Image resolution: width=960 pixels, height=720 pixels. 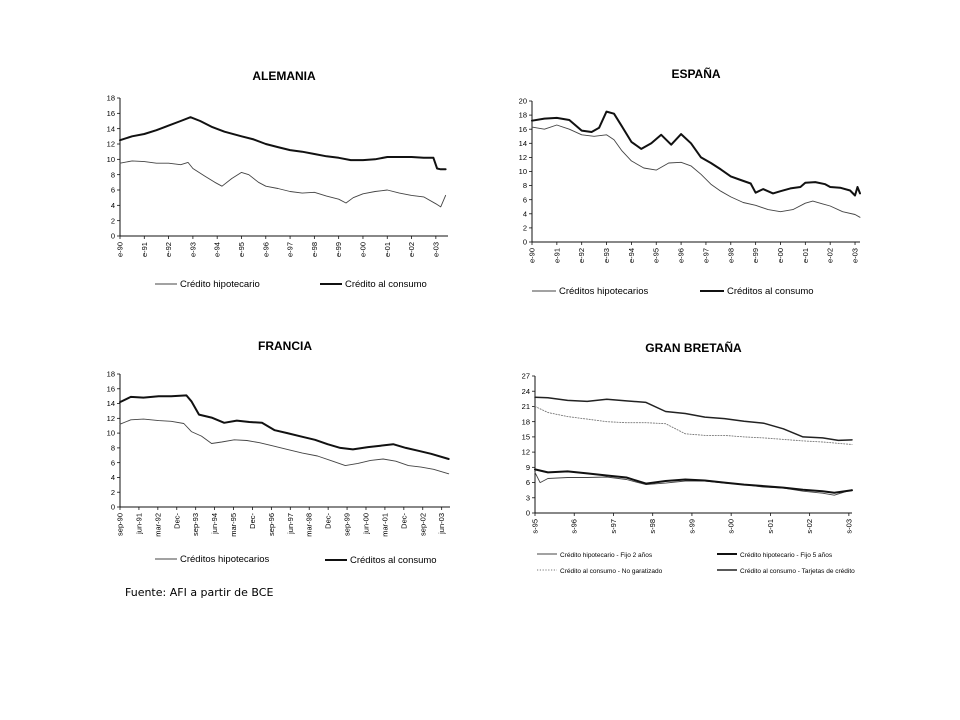 I want to click on chart-title: ALEMANIA, so click(x=284, y=76).